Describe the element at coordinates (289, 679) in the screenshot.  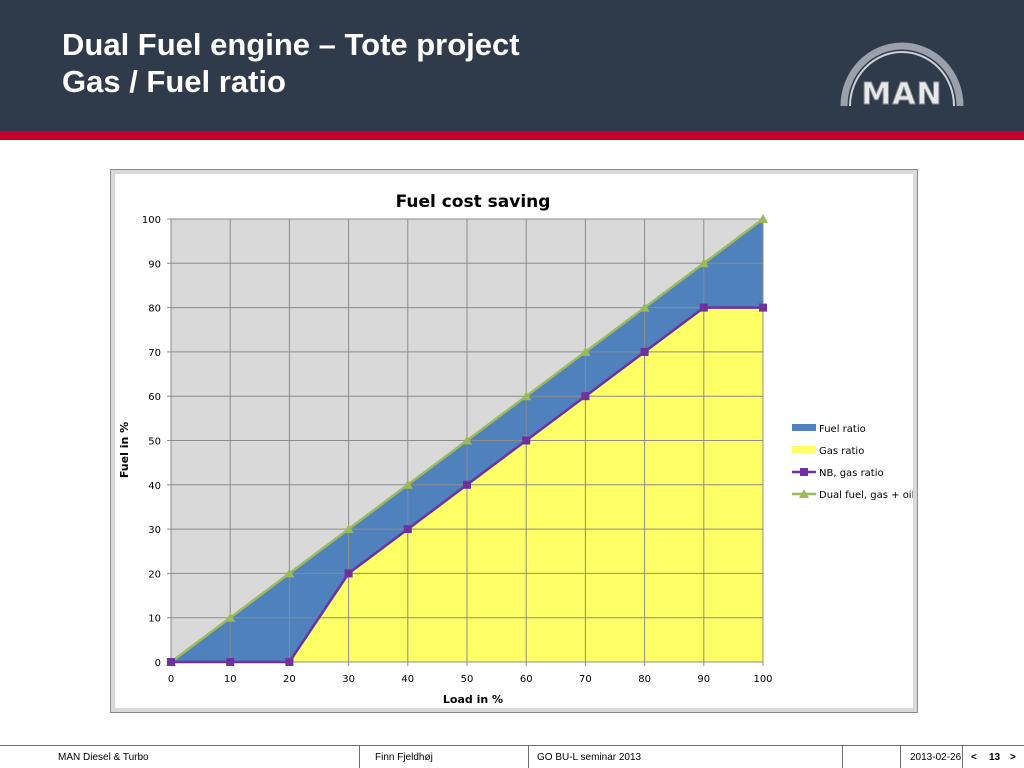
I see `x-tick-label: 20` at that location.